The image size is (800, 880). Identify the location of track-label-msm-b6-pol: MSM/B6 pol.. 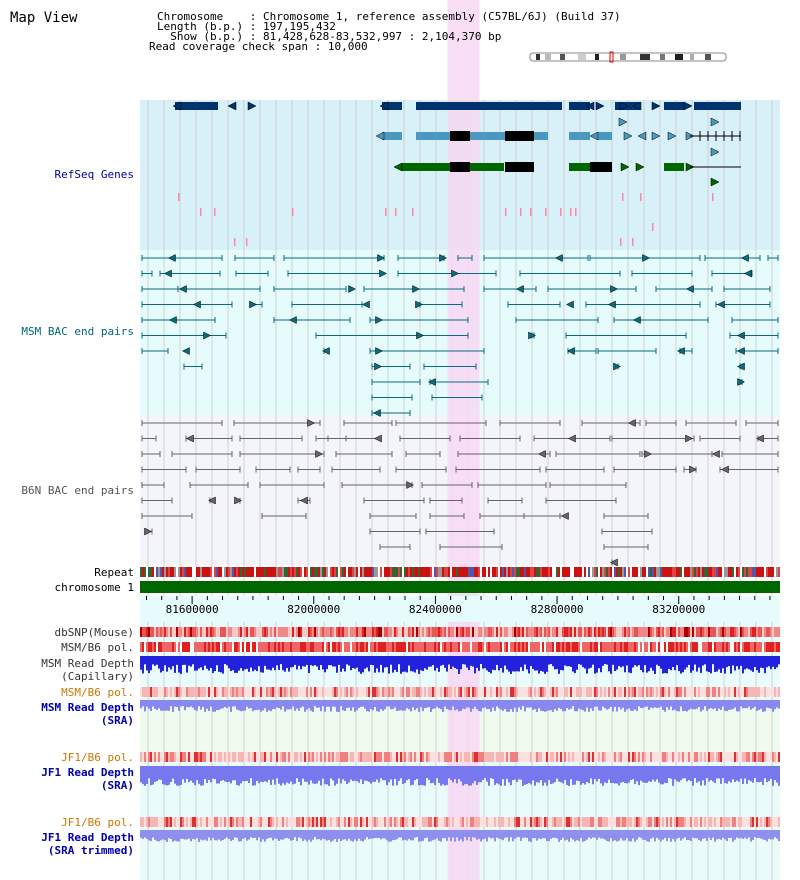
(97, 647).